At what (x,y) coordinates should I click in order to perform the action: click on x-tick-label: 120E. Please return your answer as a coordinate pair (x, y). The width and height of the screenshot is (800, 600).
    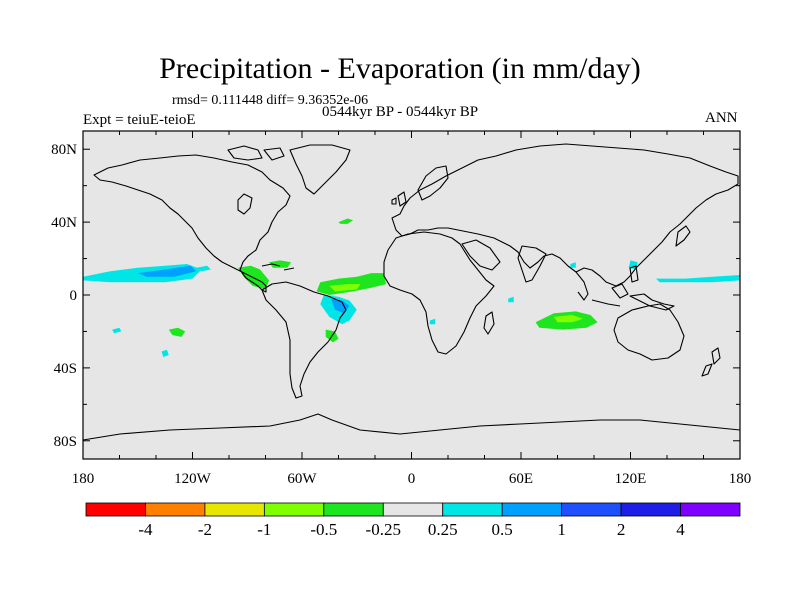
    Looking at the image, I should click on (631, 479).